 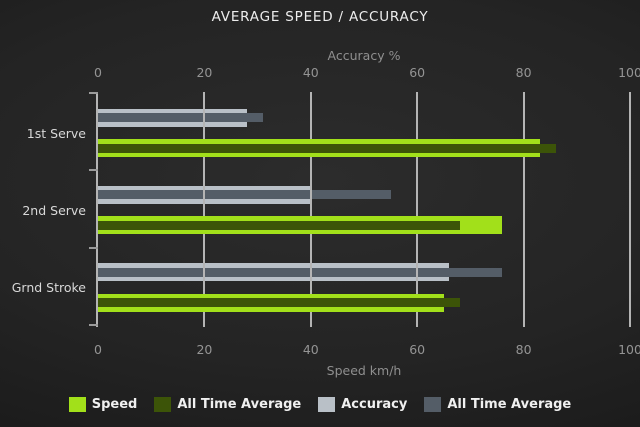 I want to click on legend-label: Speed, so click(x=114, y=404).